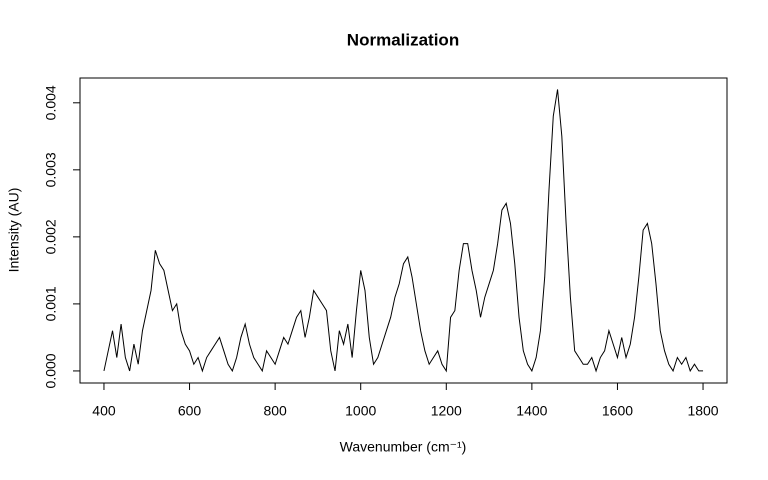 The width and height of the screenshot is (768, 480). What do you see at coordinates (275, 411) in the screenshot?
I see `x-tick-label: 800` at bounding box center [275, 411].